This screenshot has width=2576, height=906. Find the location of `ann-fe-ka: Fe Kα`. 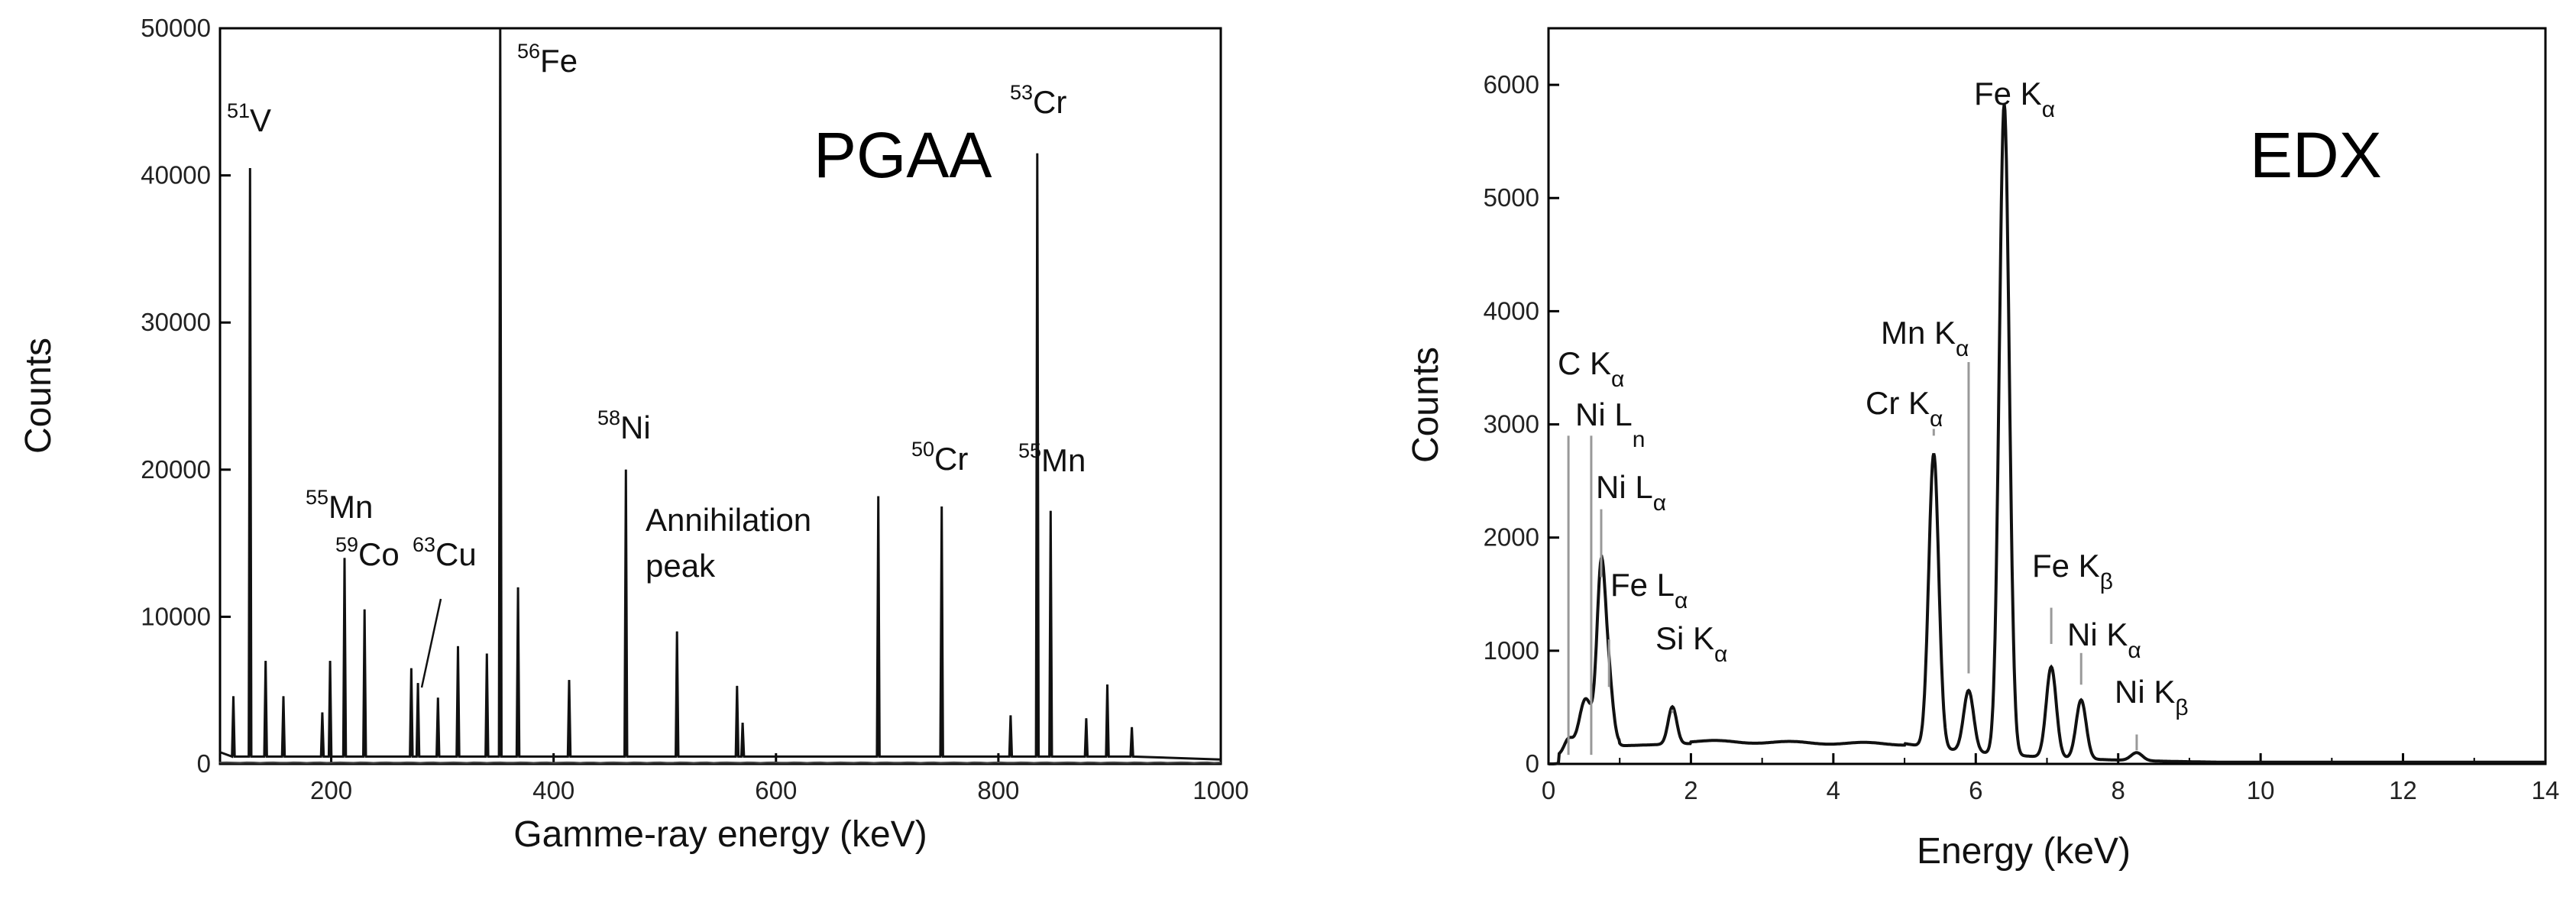

ann-fe-ka: Fe Kα is located at coordinates (2014, 99).